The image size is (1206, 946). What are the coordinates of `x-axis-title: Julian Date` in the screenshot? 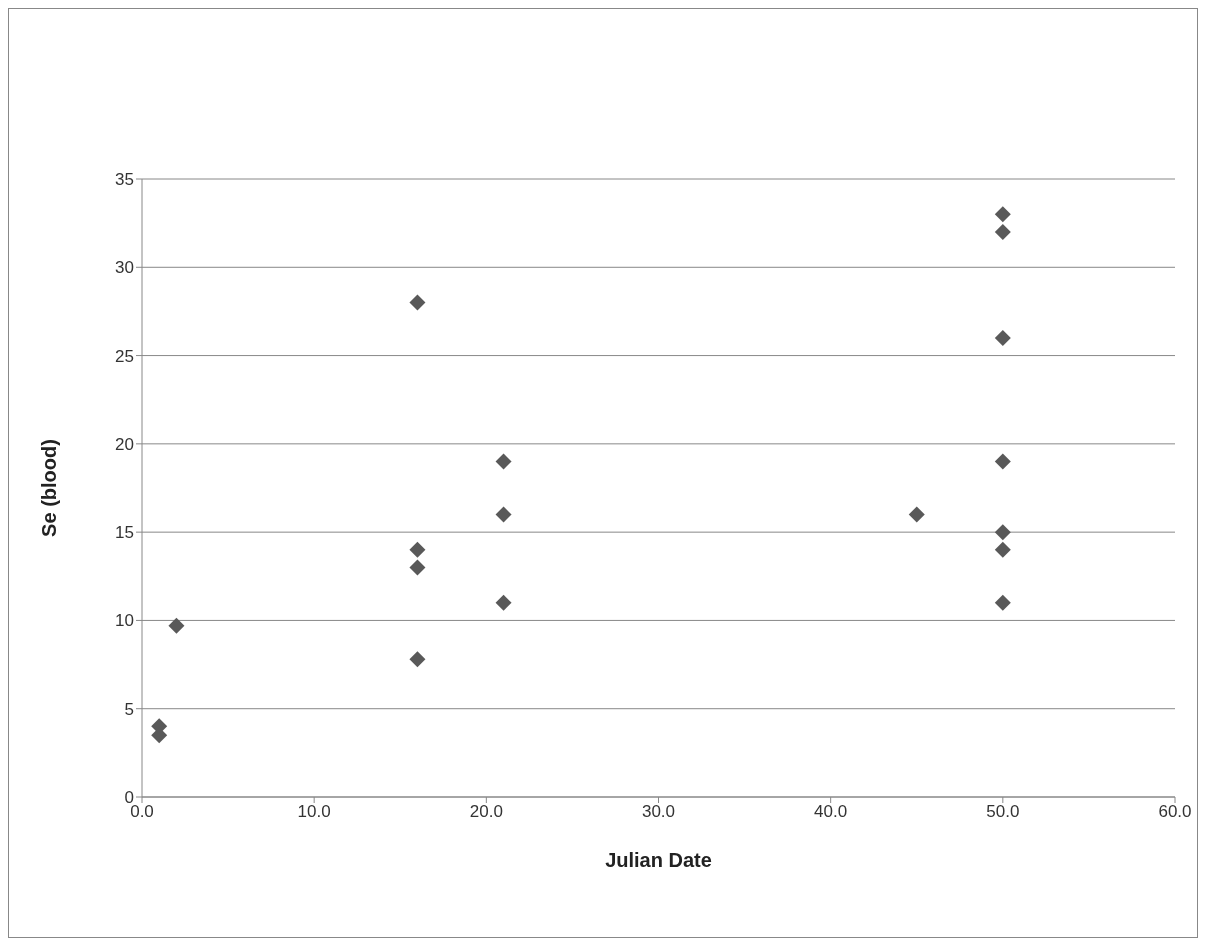 It's located at (658, 860).